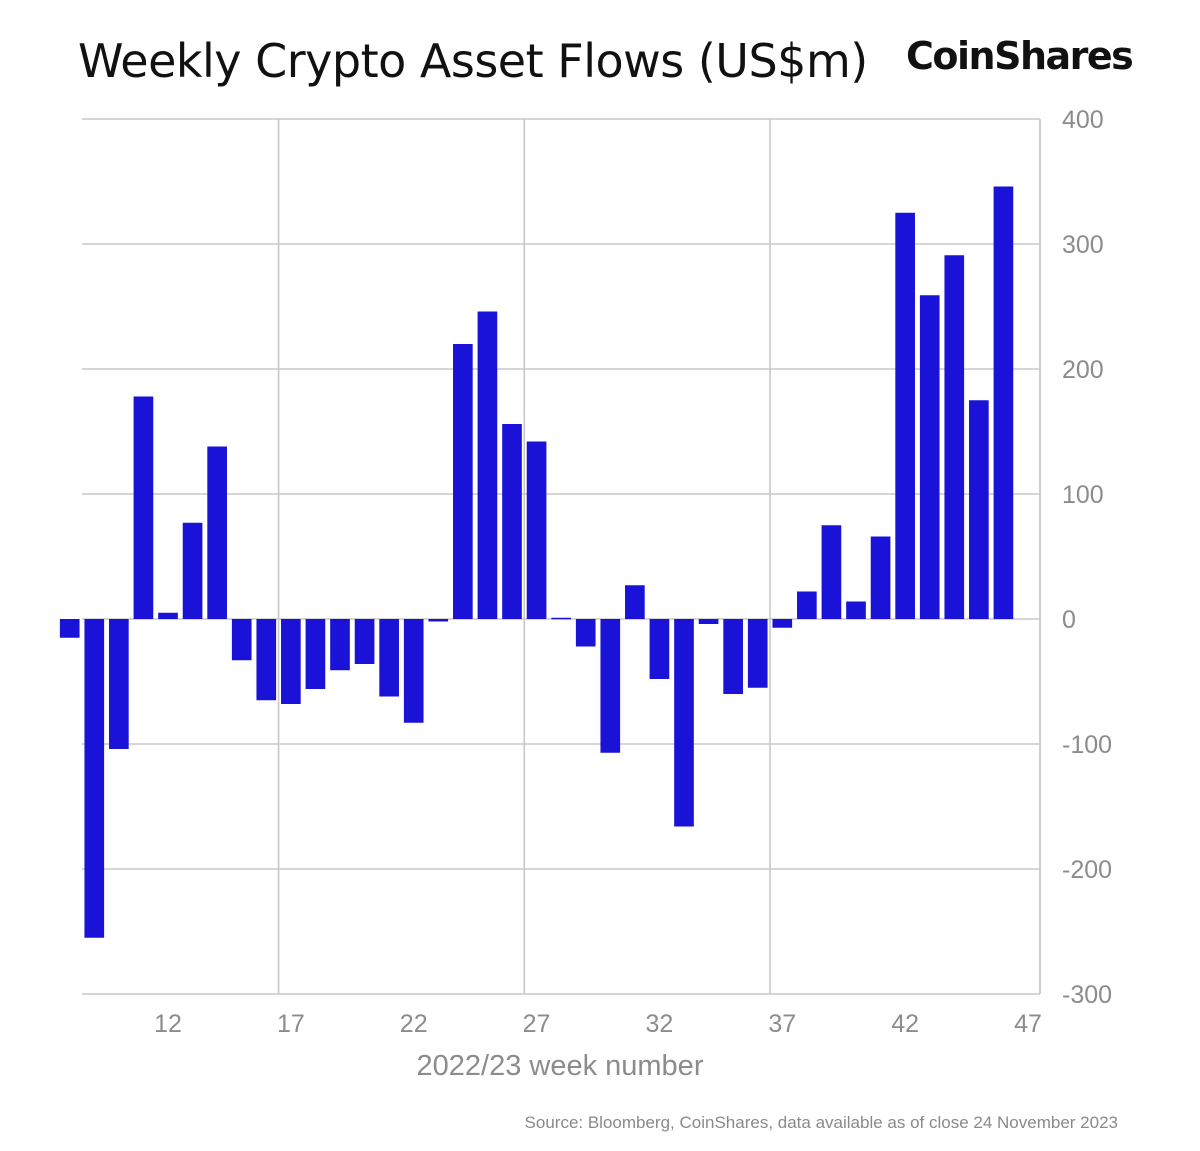 The height and width of the screenshot is (1151, 1200). Describe the element at coordinates (414, 1024) in the screenshot. I see `x-tick-label: 22` at that location.